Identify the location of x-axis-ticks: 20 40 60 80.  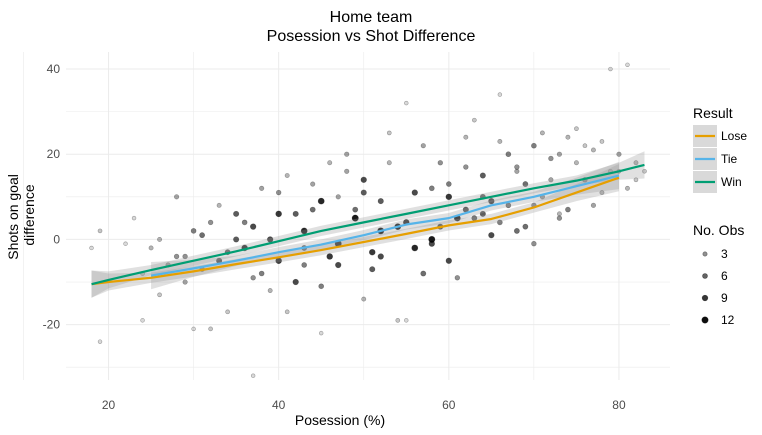
(364, 405).